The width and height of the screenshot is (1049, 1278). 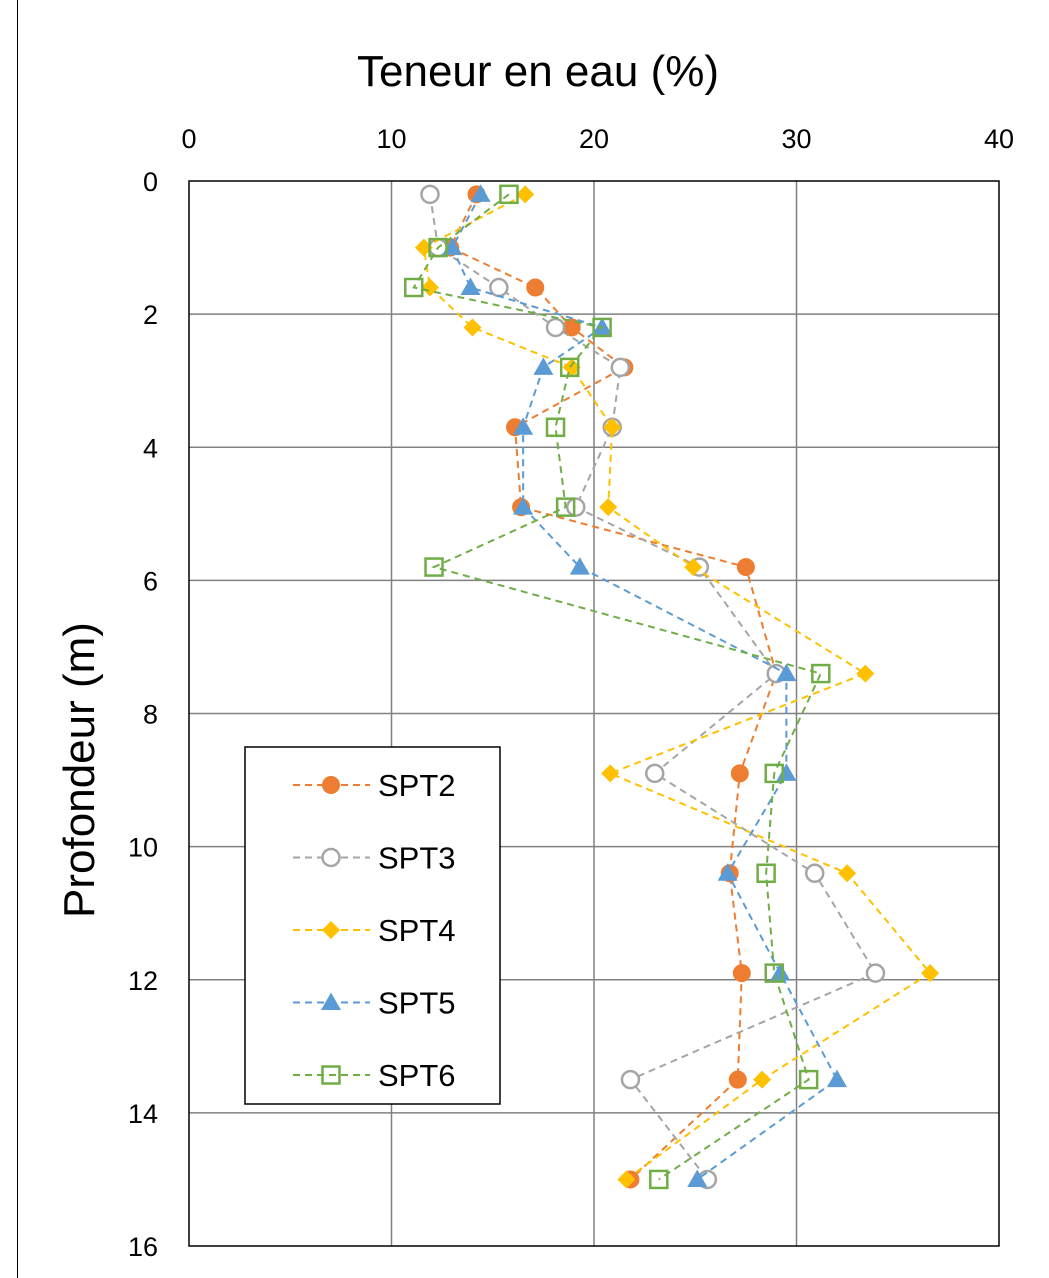 I want to click on legend-box, so click(x=372, y=925).